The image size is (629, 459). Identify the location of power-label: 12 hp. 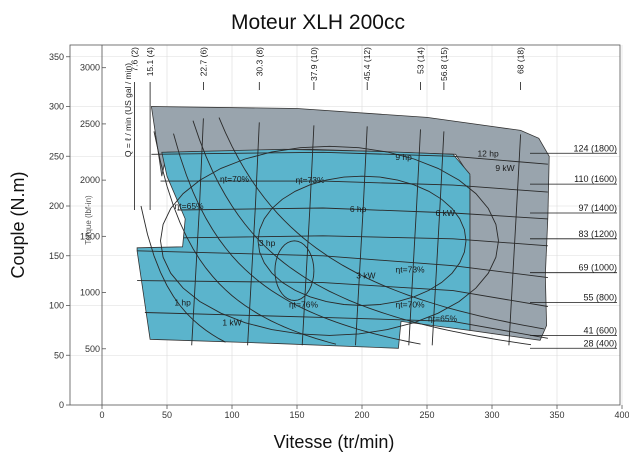
(488, 153).